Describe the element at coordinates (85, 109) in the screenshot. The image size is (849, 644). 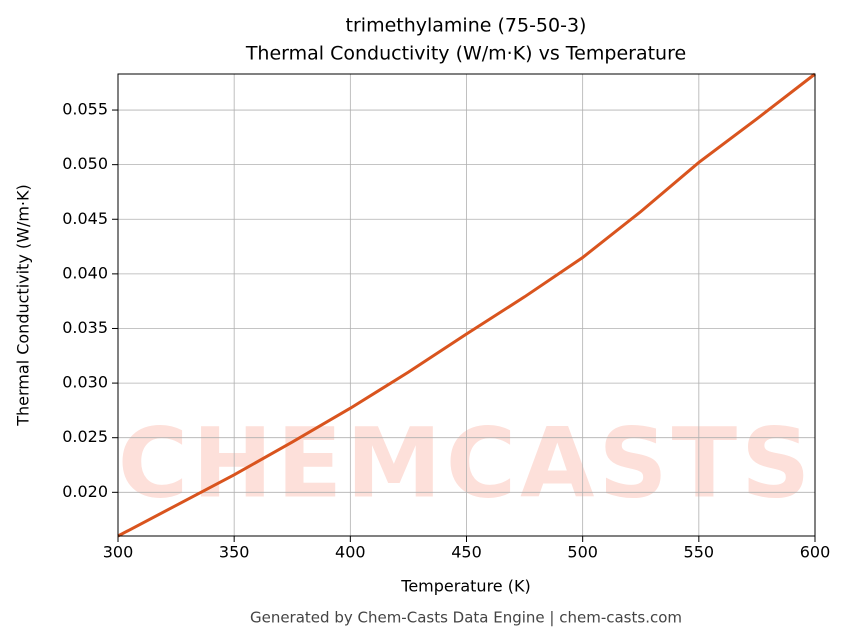
I see `y-tick-label: 0.055` at that location.